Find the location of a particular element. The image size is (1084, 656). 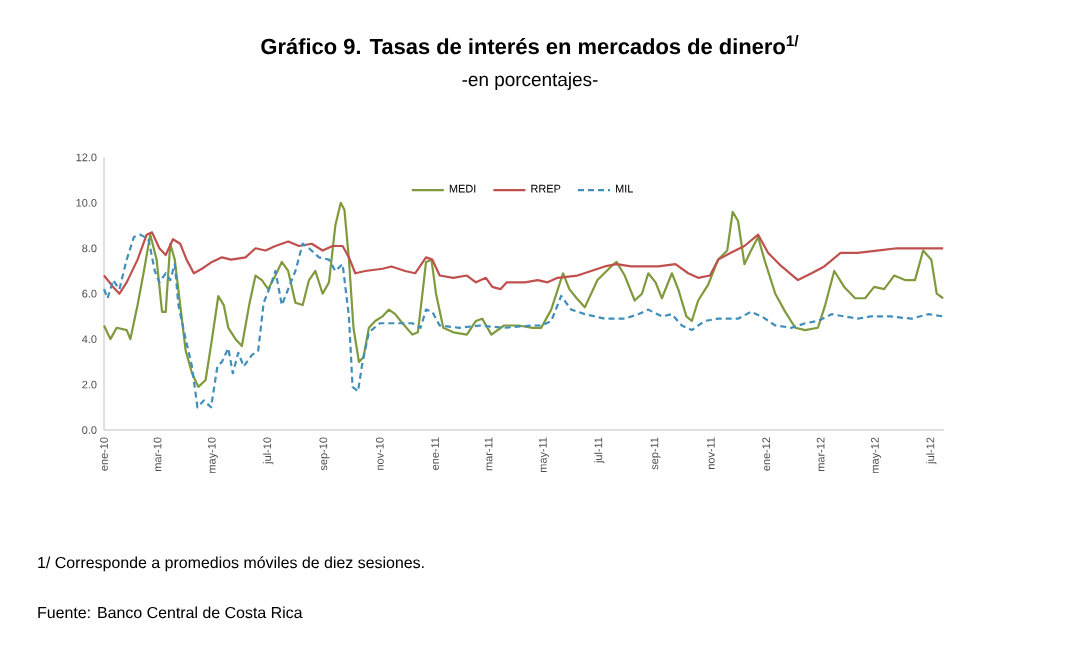

chart-title: Gráfico 9. Tasas de interés en mercados de dinero$^{1/}$ is located at coordinates (530, 44).